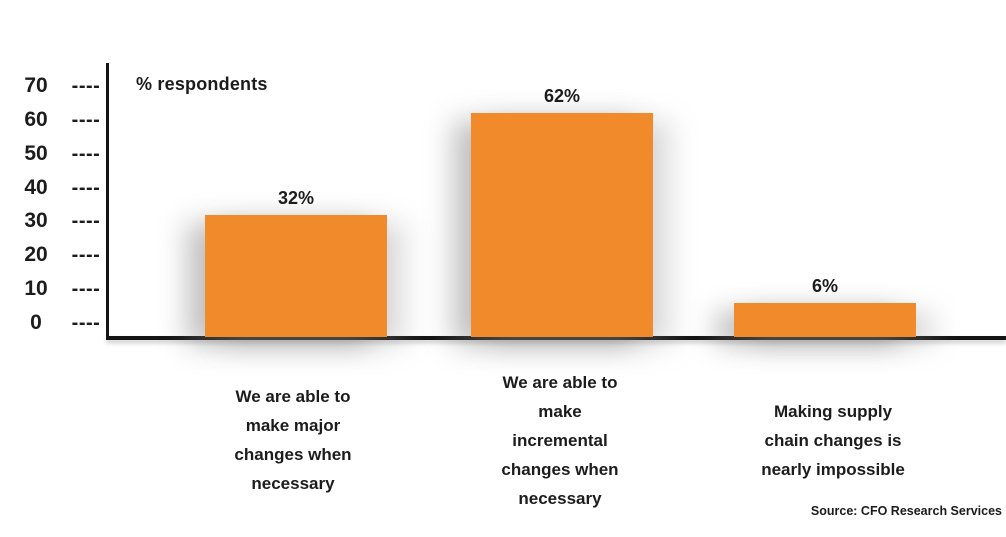  Describe the element at coordinates (906, 511) in the screenshot. I see `source-note: Source: CFO Research Services` at that location.